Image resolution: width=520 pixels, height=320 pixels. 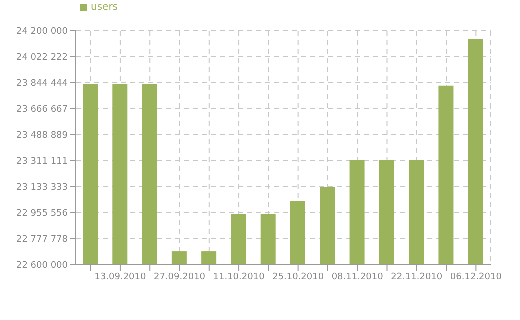 I want to click on y-tick-label: 22 955 556, so click(x=42, y=214).